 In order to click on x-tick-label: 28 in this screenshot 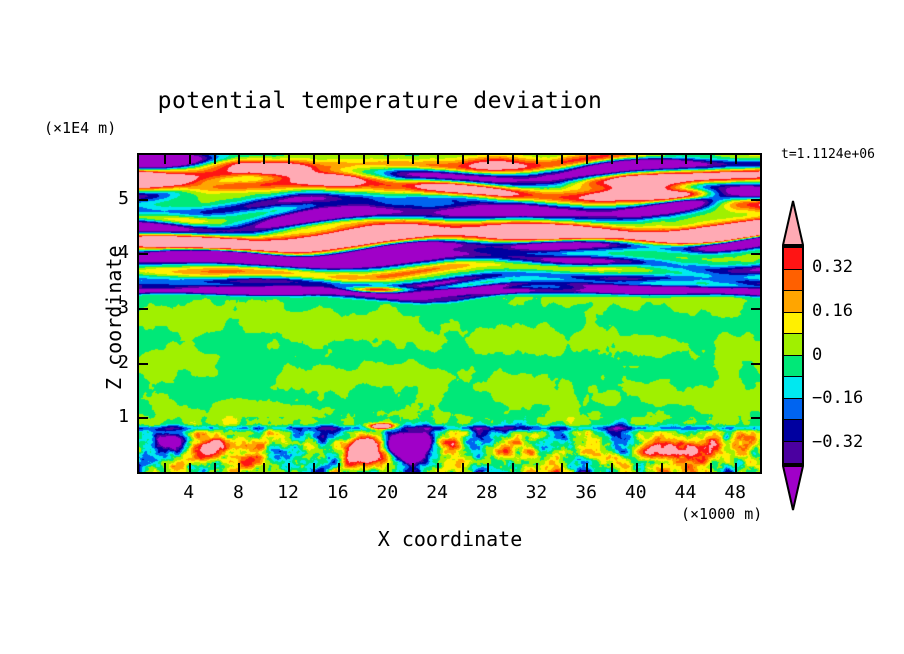, I will do `click(486, 492)`.